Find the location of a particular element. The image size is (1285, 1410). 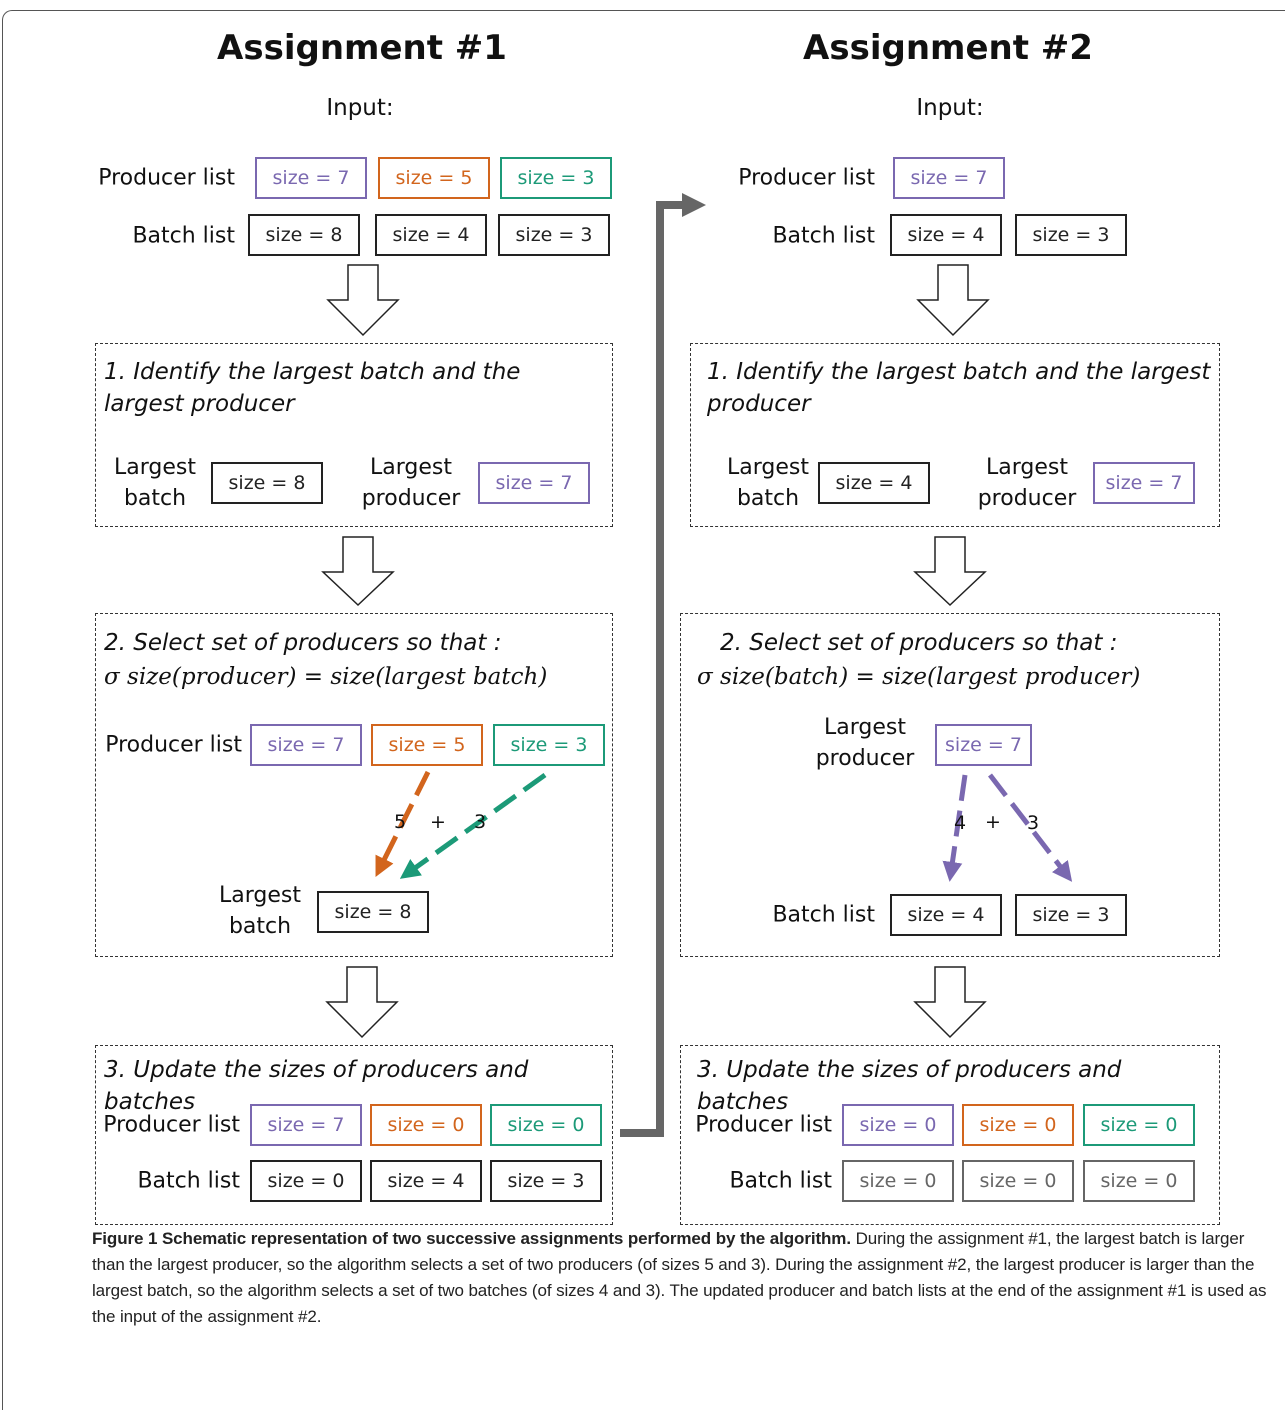

transfer-arrow is located at coordinates (663, 665).